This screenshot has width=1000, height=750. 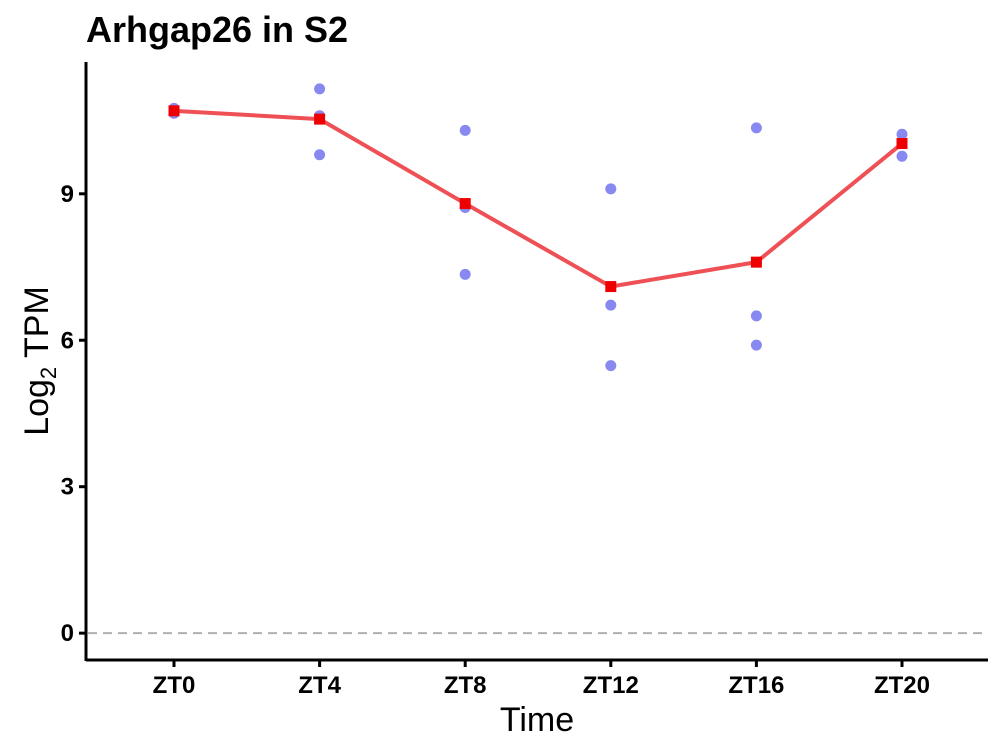 I want to click on y-axis-title-main: Log, so click(x=37, y=407).